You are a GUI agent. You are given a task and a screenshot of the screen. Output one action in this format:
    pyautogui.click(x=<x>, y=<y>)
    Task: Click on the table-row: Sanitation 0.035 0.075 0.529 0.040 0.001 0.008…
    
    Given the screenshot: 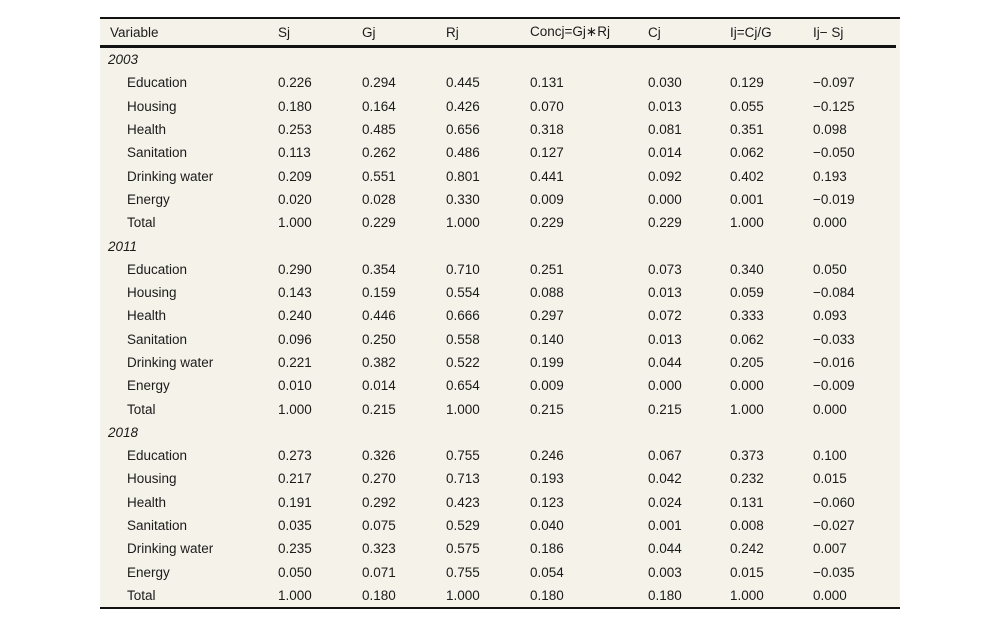 What is the action you would take?
    pyautogui.click(x=498, y=525)
    